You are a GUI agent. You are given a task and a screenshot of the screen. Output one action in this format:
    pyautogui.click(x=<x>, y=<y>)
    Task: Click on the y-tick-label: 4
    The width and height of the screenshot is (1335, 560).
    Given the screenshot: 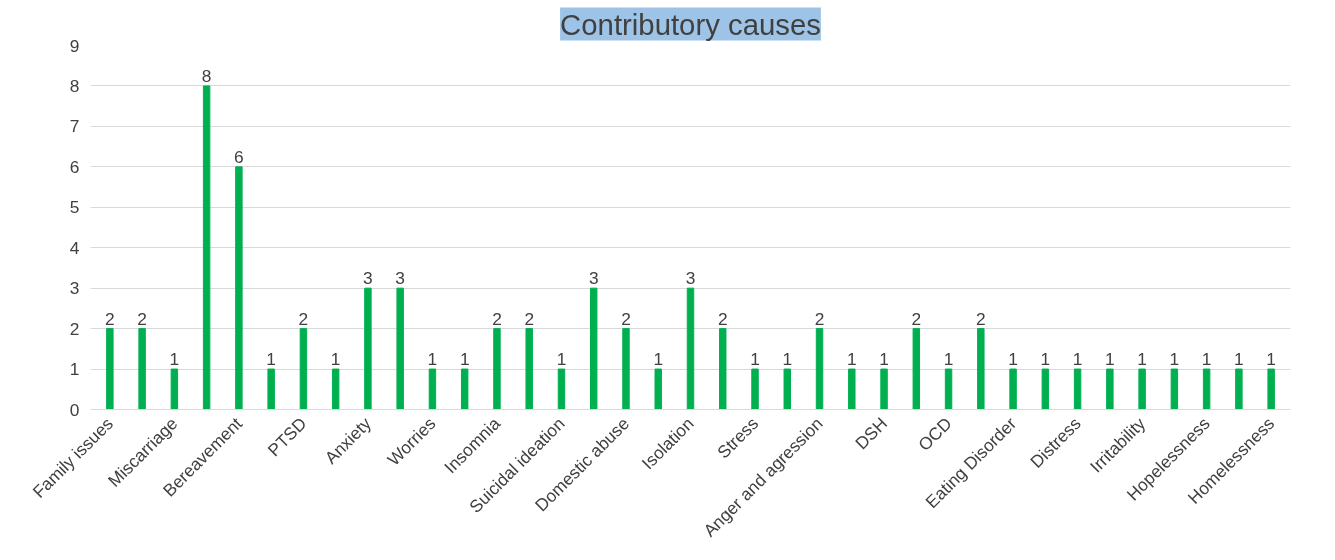 What is the action you would take?
    pyautogui.click(x=74, y=247)
    